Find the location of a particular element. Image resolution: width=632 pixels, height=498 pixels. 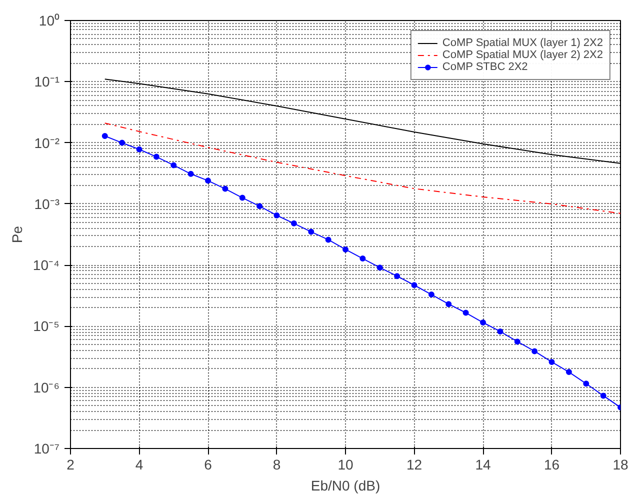

x-axis-title: Eb/N0 (dB) is located at coordinates (345, 486).